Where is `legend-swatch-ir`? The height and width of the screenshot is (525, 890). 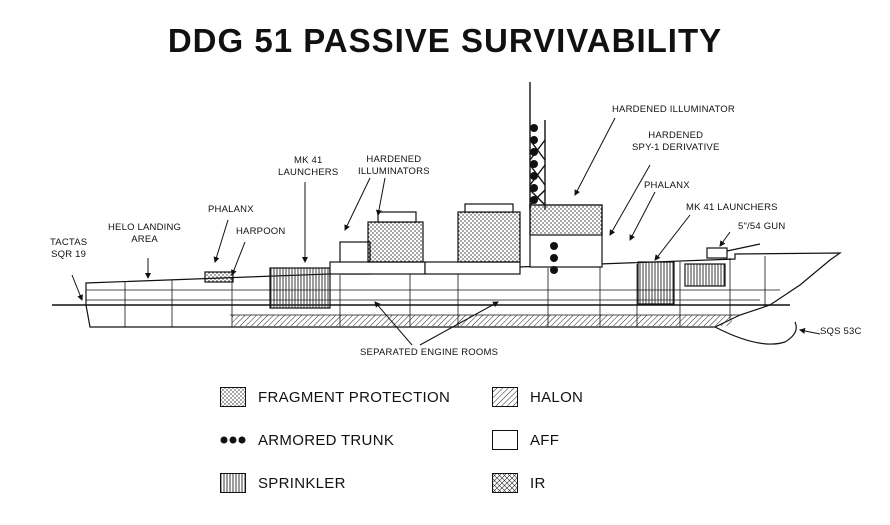
legend-swatch-ir is located at coordinates (505, 483).